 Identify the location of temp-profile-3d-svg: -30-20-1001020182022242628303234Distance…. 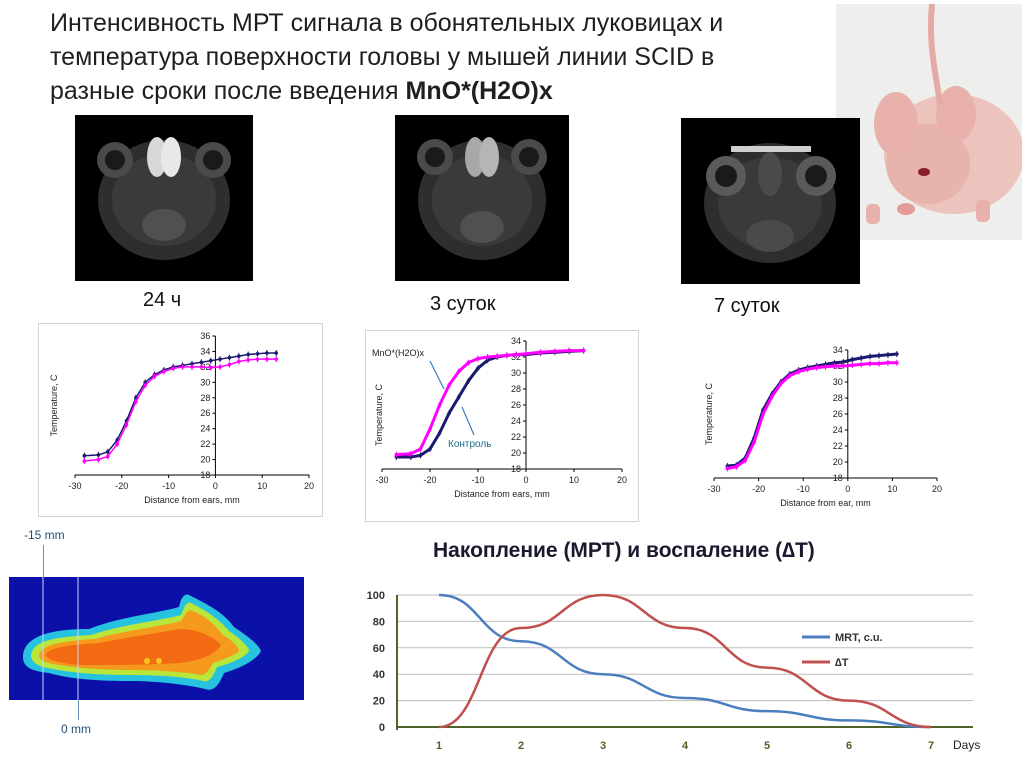
(499, 417).